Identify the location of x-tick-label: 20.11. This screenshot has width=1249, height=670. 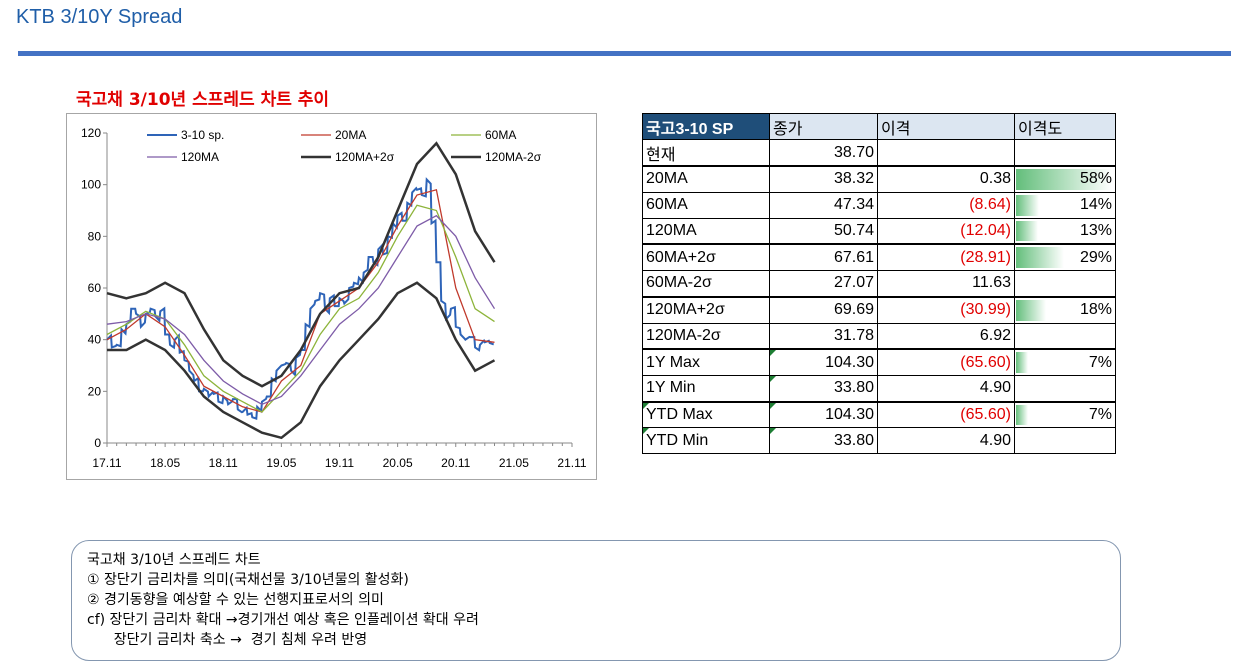
(455, 463).